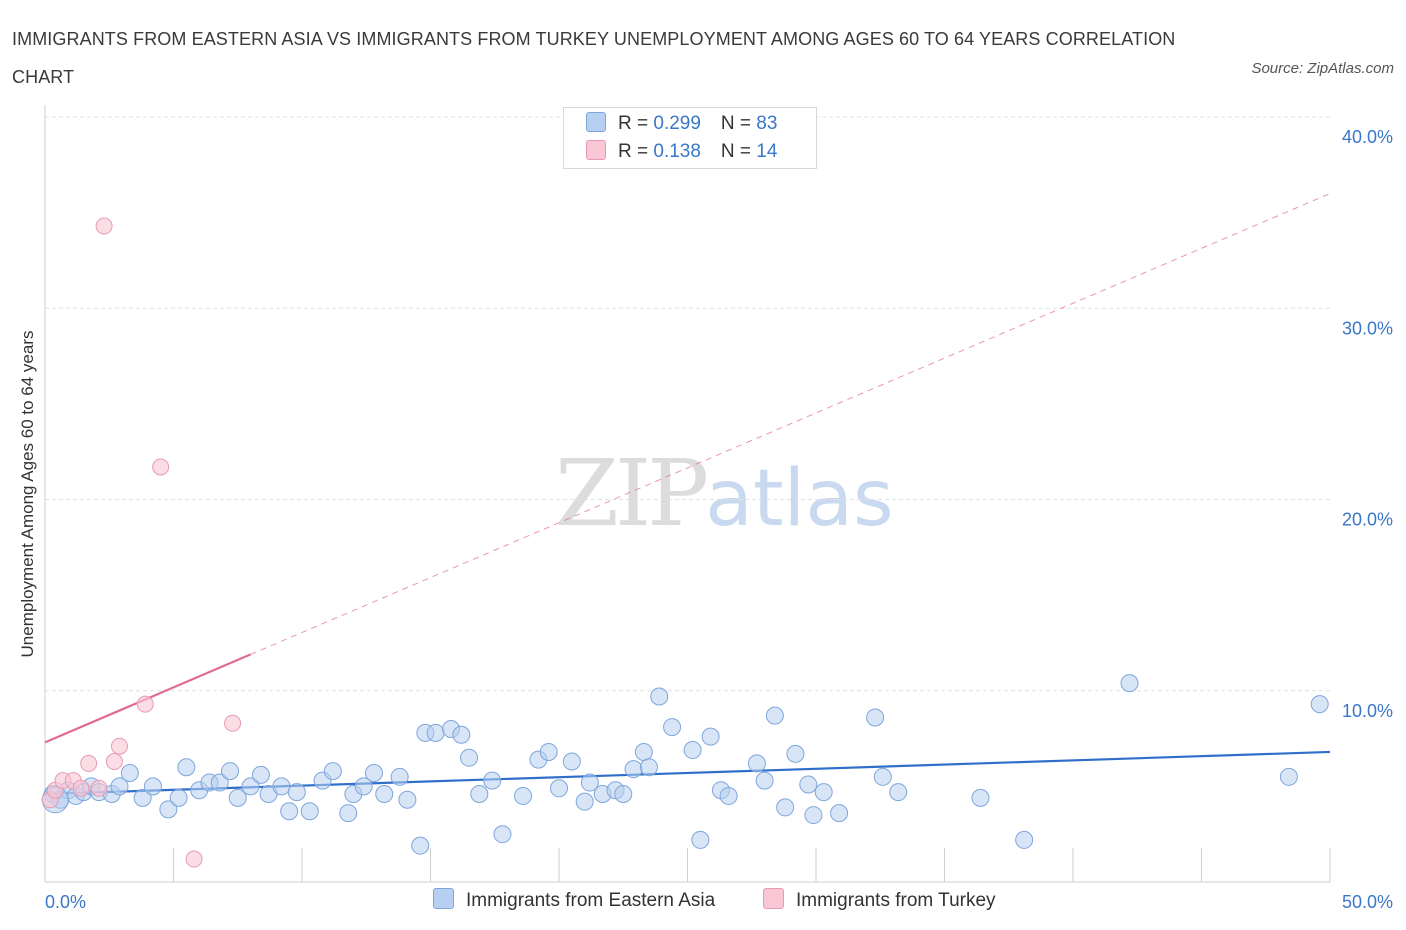 Image resolution: width=1406 pixels, height=930 pixels. Describe the element at coordinates (677, 151) in the screenshot. I see `legend-r-value: 0.138` at that location.